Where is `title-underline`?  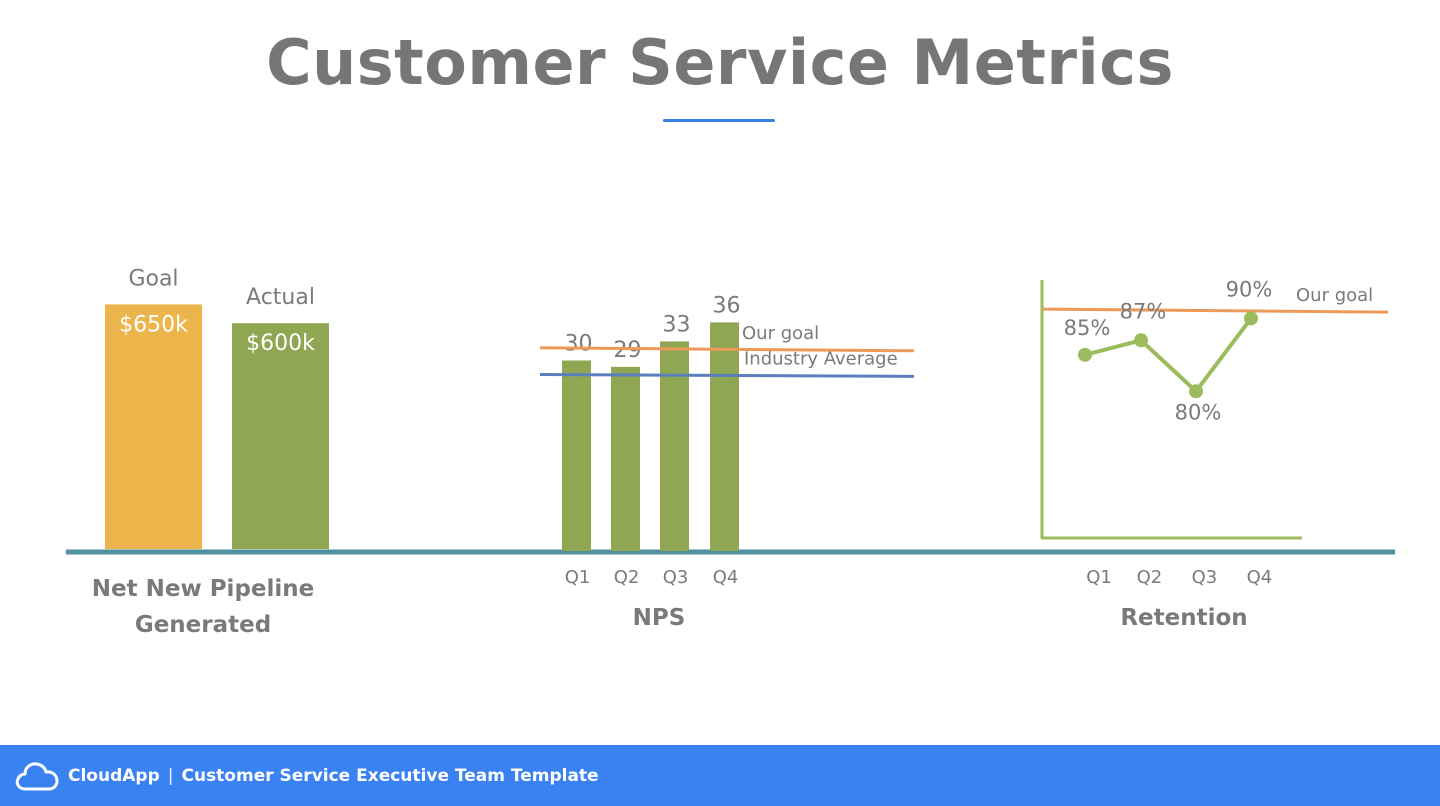
title-underline is located at coordinates (719, 120).